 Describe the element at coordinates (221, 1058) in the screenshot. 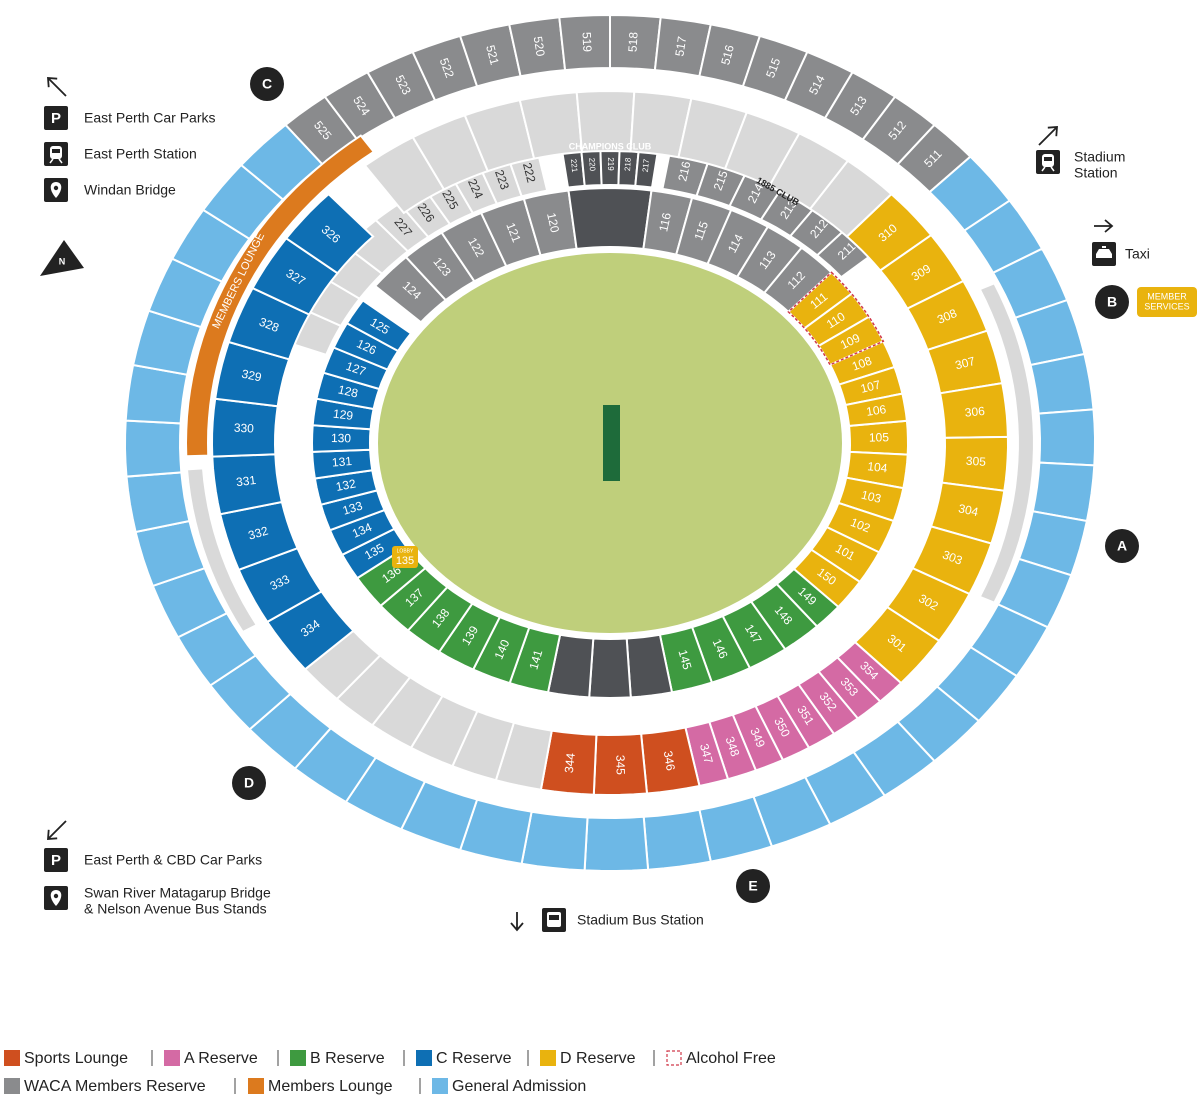

I see `legend-label: A Reserve` at that location.